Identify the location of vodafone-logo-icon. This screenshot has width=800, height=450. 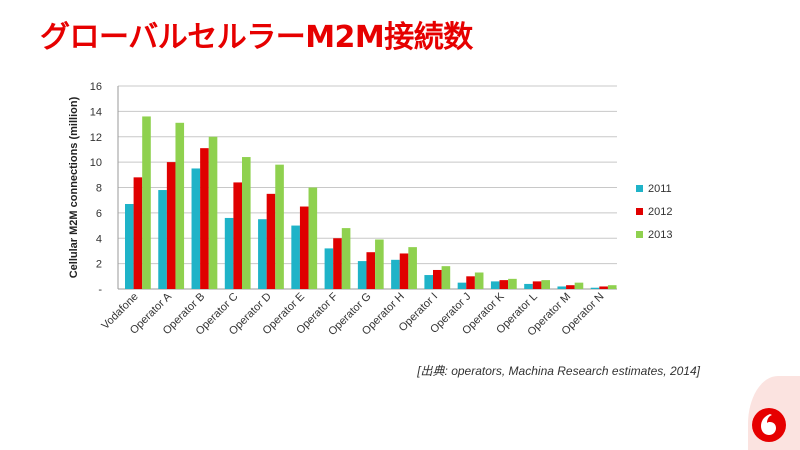
(769, 425).